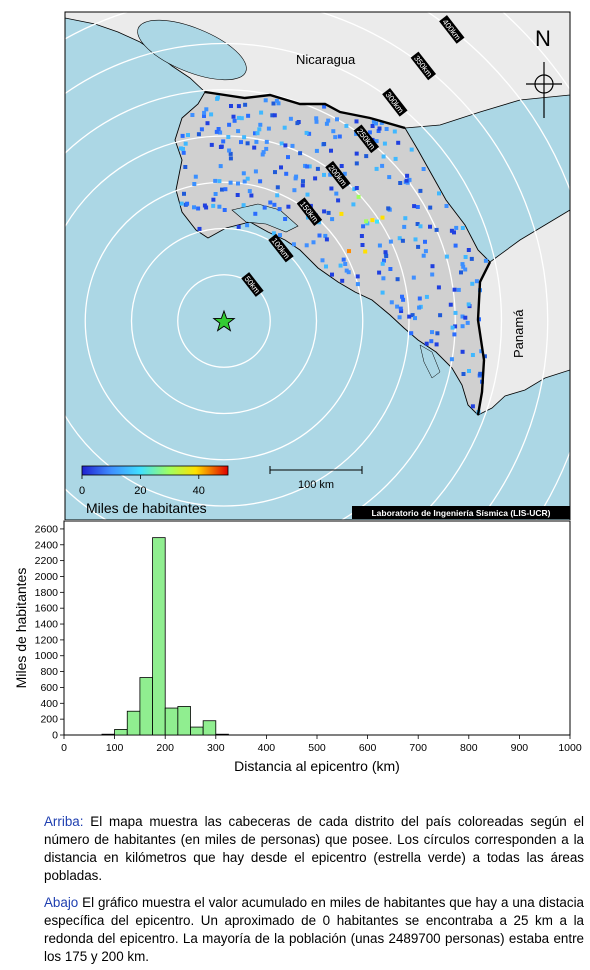  What do you see at coordinates (316, 485) in the screenshot?
I see `scale-bar-label: 100 km` at bounding box center [316, 485].